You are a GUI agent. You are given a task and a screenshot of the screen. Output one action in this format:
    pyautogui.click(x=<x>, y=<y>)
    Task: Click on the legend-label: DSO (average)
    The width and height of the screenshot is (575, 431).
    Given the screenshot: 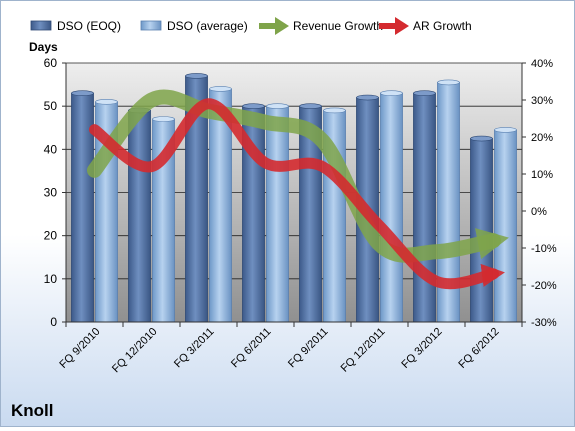 What is the action you would take?
    pyautogui.click(x=207, y=26)
    